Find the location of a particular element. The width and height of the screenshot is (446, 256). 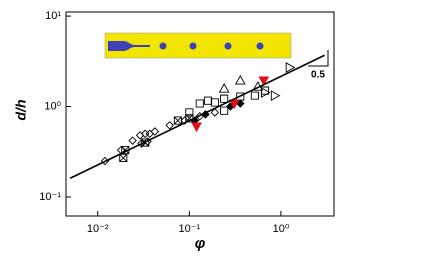

y-tick-label: 10¹ is located at coordinates (53, 16).